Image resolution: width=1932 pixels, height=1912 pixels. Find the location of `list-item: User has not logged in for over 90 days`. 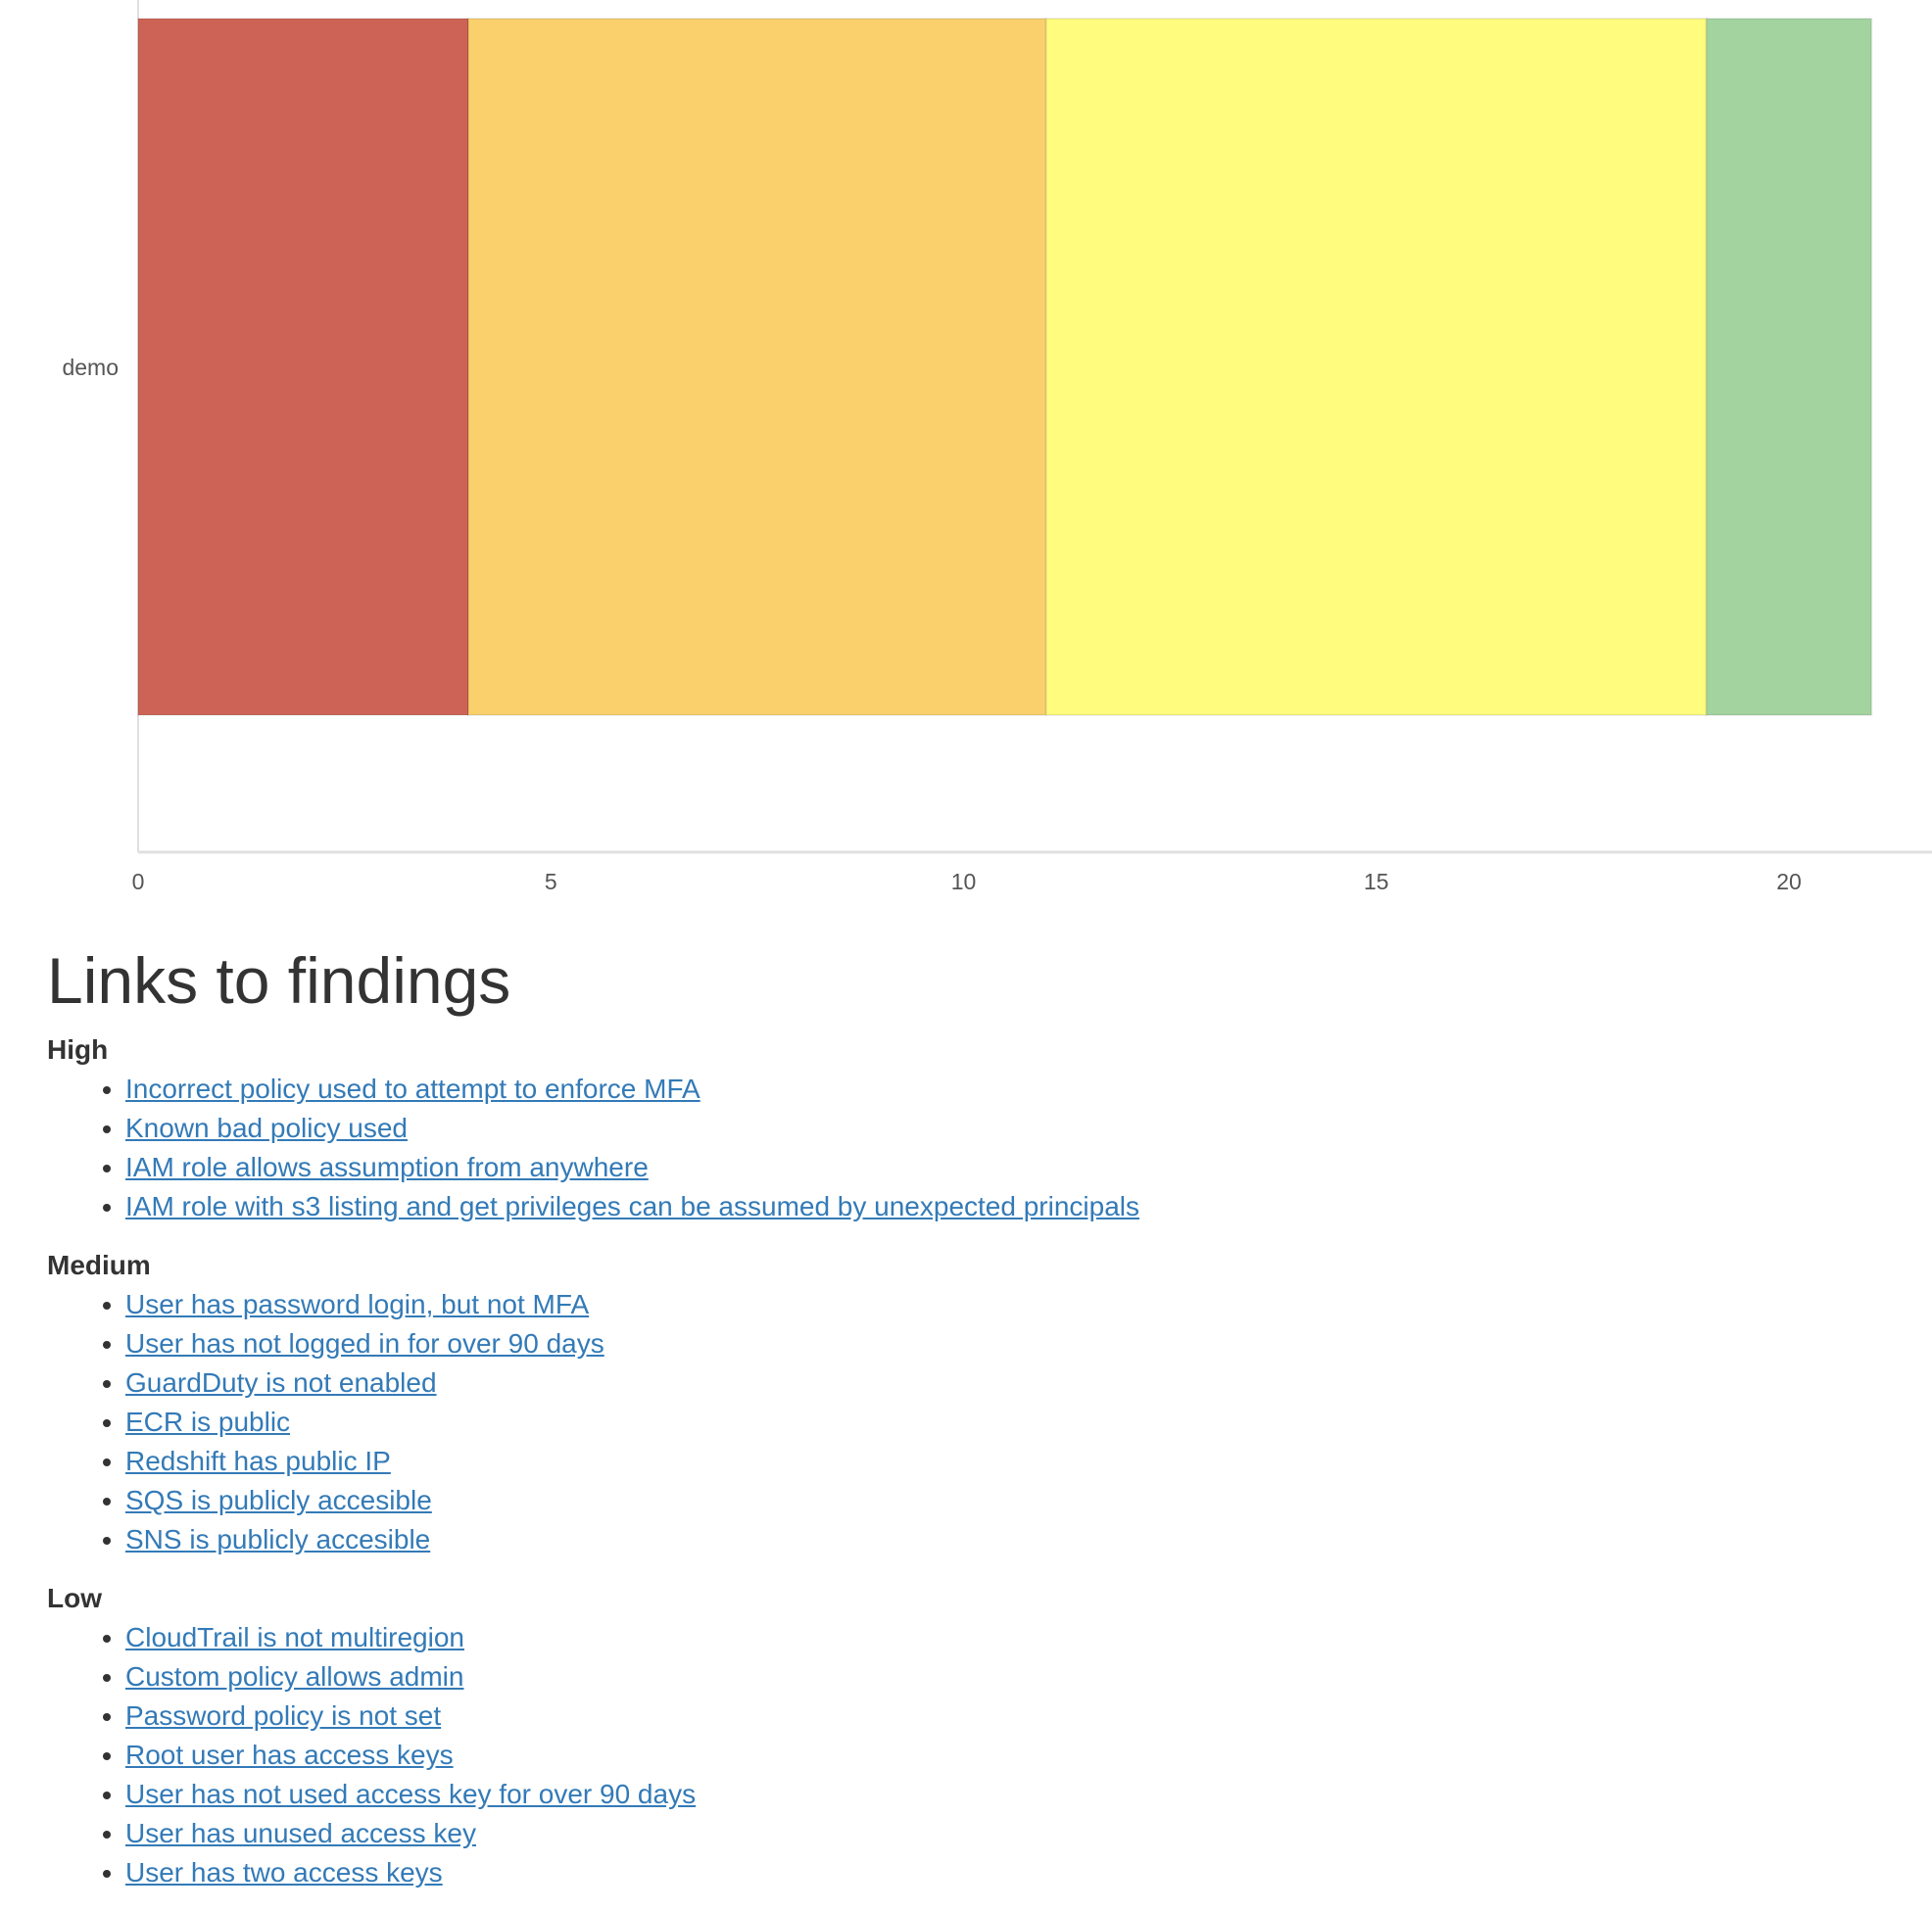

list-item: User has not logged in for over 90 days is located at coordinates (1028, 1343).